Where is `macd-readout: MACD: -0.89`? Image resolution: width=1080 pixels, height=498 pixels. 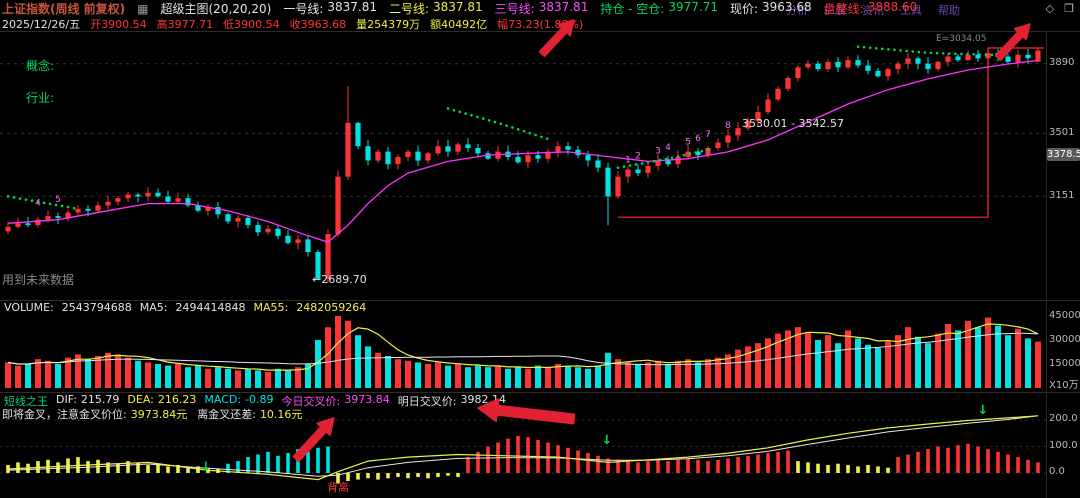
macd-readout: MACD: -0.89 is located at coordinates (238, 401).